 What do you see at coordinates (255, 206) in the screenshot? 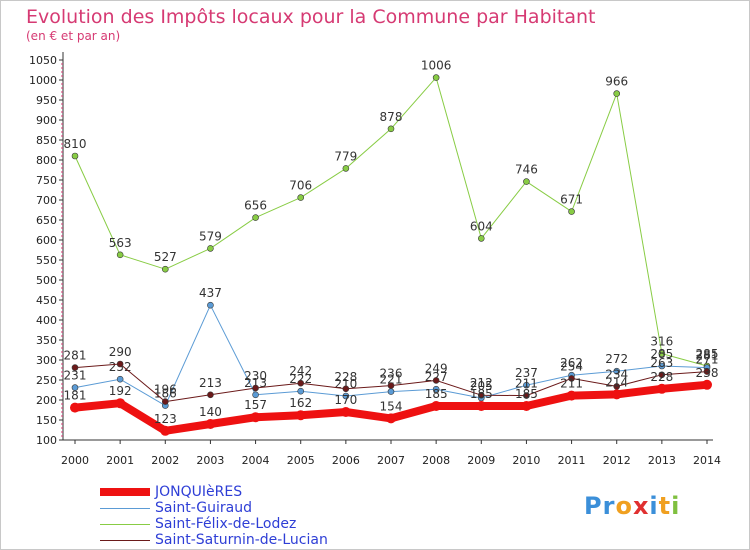
I see `data-label-0: 656` at bounding box center [255, 206].